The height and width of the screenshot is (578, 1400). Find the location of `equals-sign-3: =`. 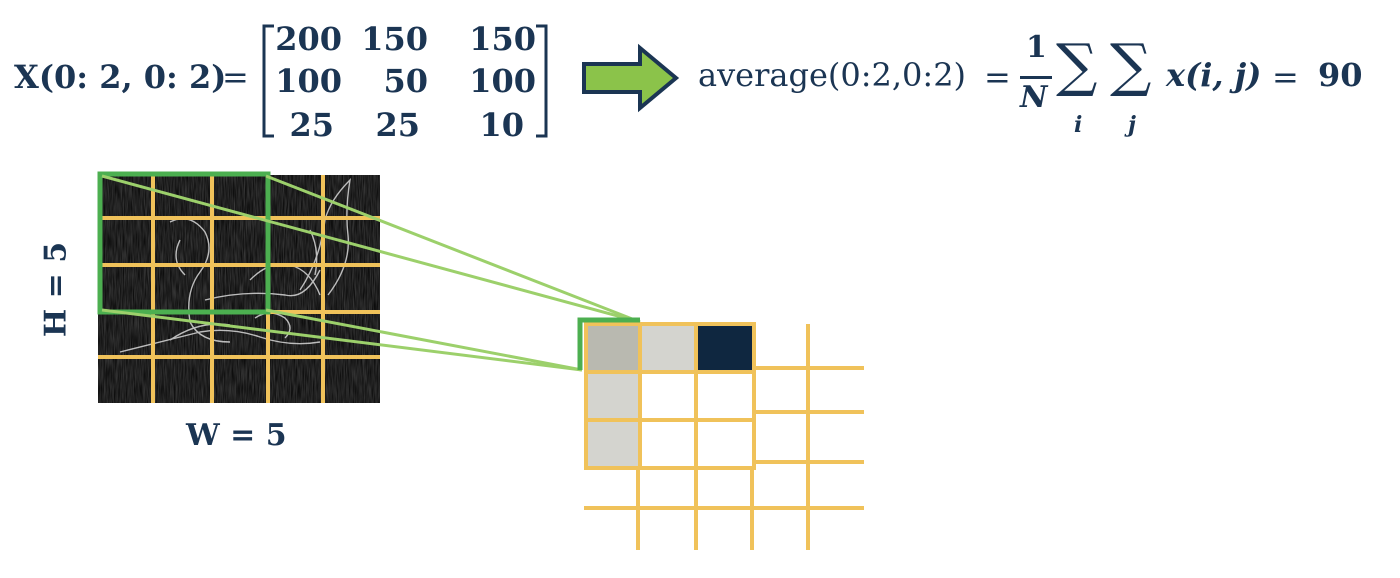

equals-sign-3: = is located at coordinates (1285, 77).